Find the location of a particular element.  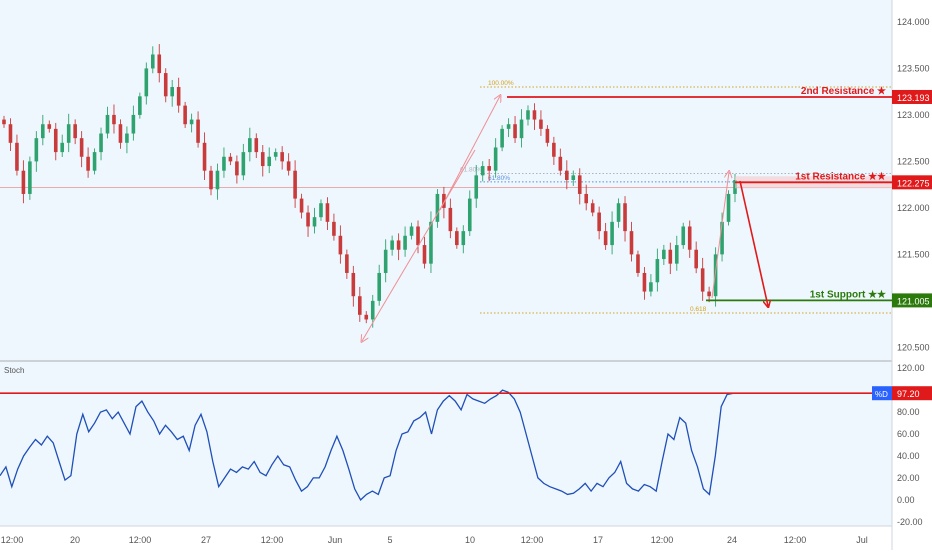

stoch-value-label: 97.20 is located at coordinates (908, 394).